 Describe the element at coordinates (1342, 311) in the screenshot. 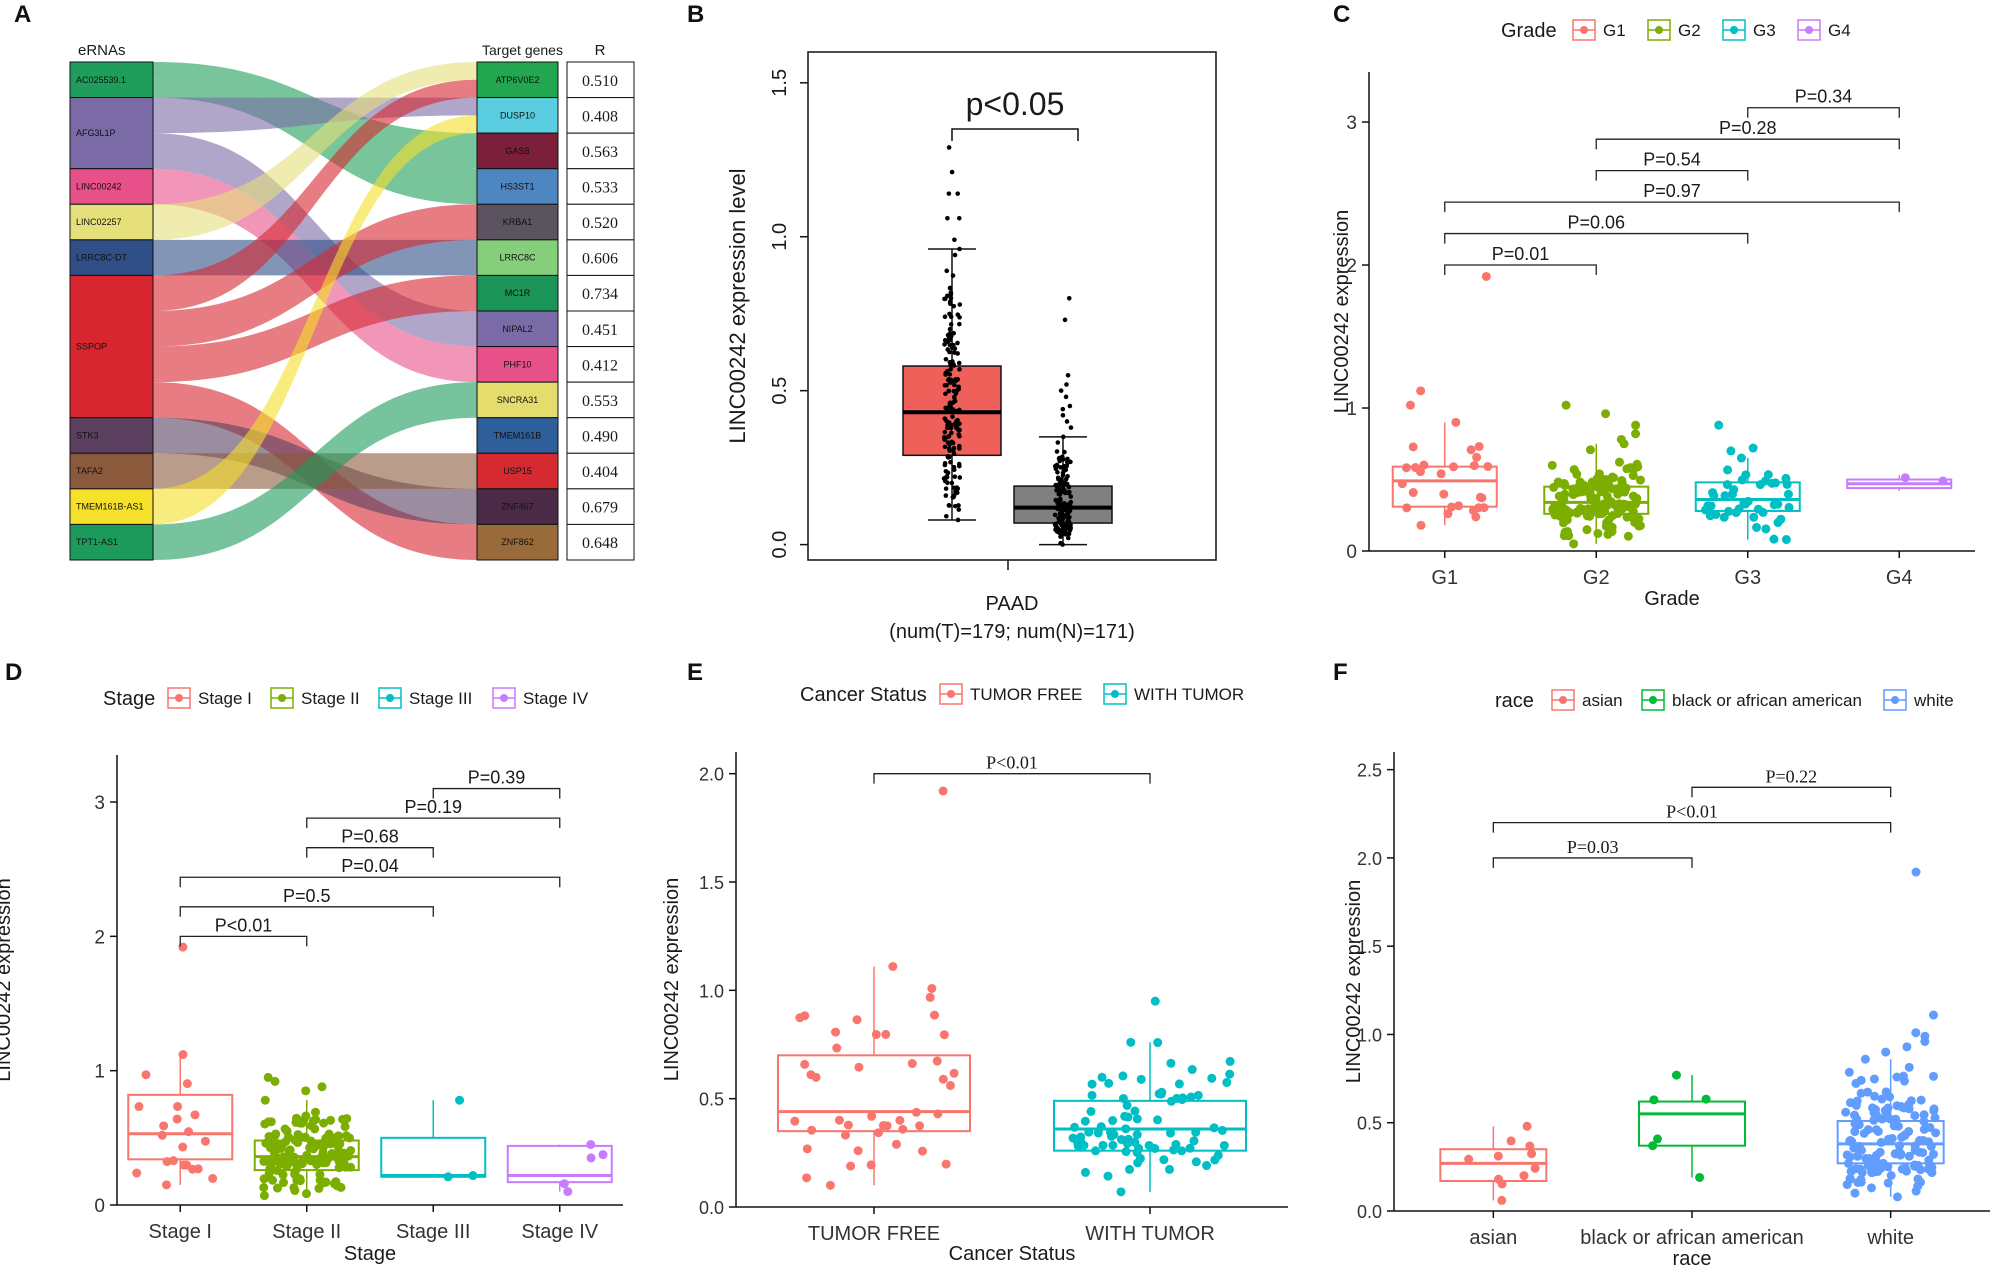

I see `y-axis-title: LINC00242 expression` at that location.